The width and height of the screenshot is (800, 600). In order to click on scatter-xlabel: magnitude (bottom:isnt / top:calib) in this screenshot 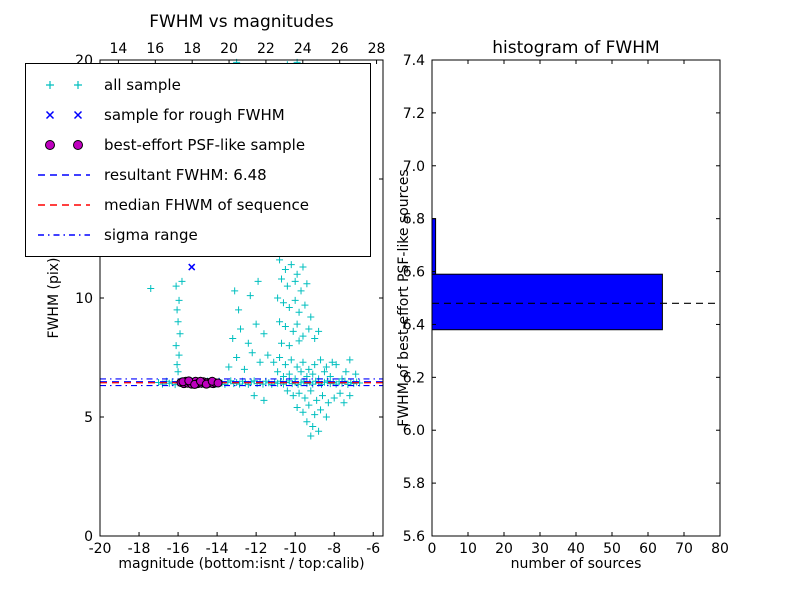, I will do `click(241, 564)`.